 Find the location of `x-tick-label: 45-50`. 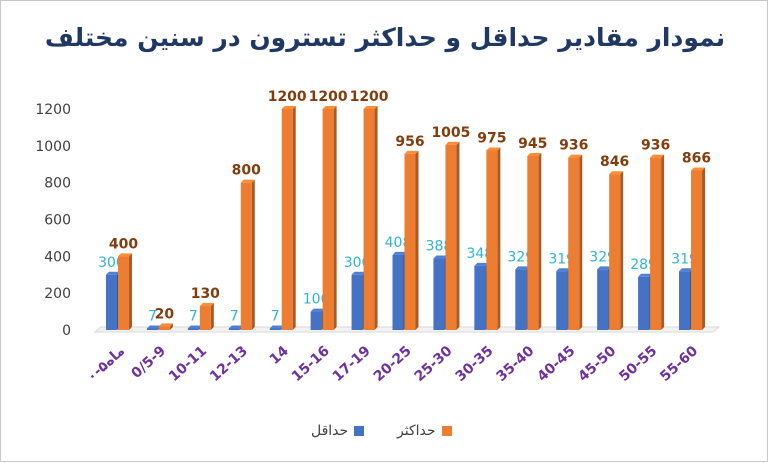

x-tick-label: 45-50 is located at coordinates (597, 364).